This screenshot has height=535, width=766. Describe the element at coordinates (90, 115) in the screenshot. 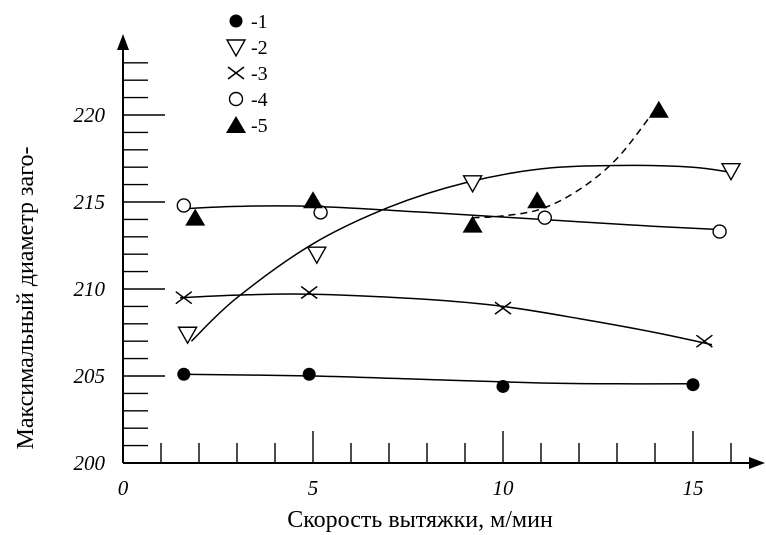

I see `y-tick-label: 220` at that location.